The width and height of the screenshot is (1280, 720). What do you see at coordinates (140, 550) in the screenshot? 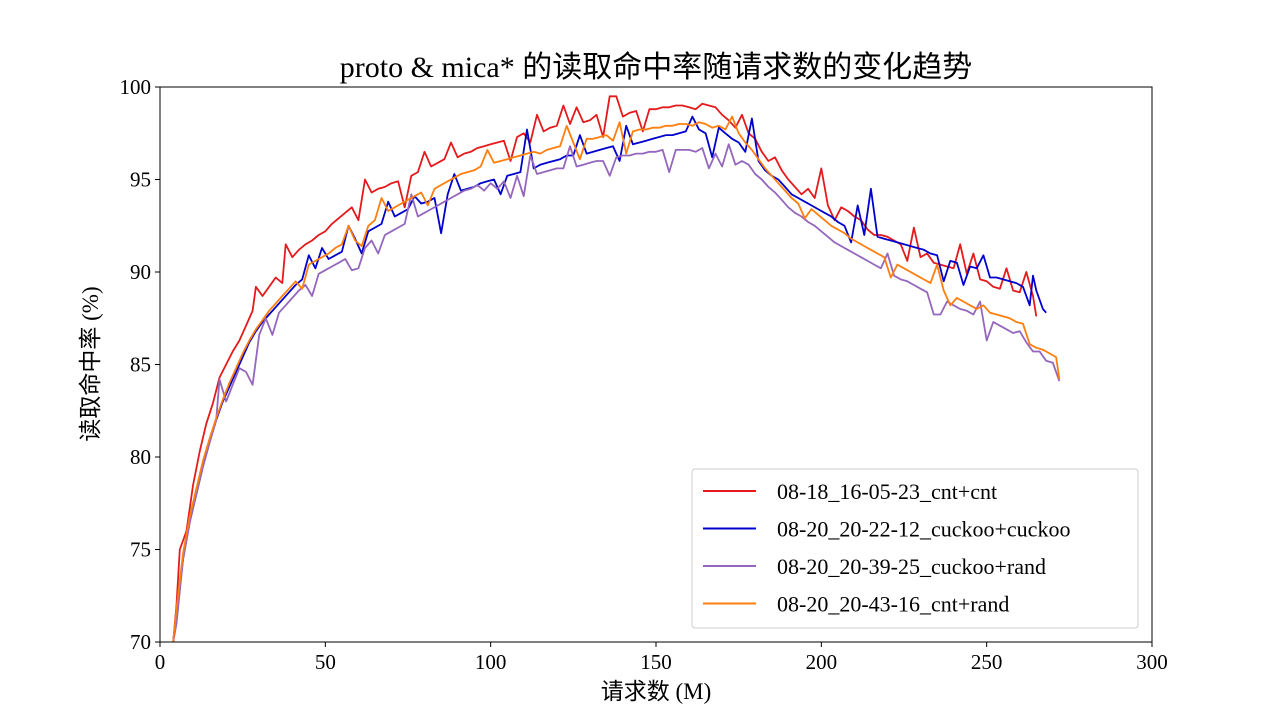
I see `y-tick-label: 75` at bounding box center [140, 550].